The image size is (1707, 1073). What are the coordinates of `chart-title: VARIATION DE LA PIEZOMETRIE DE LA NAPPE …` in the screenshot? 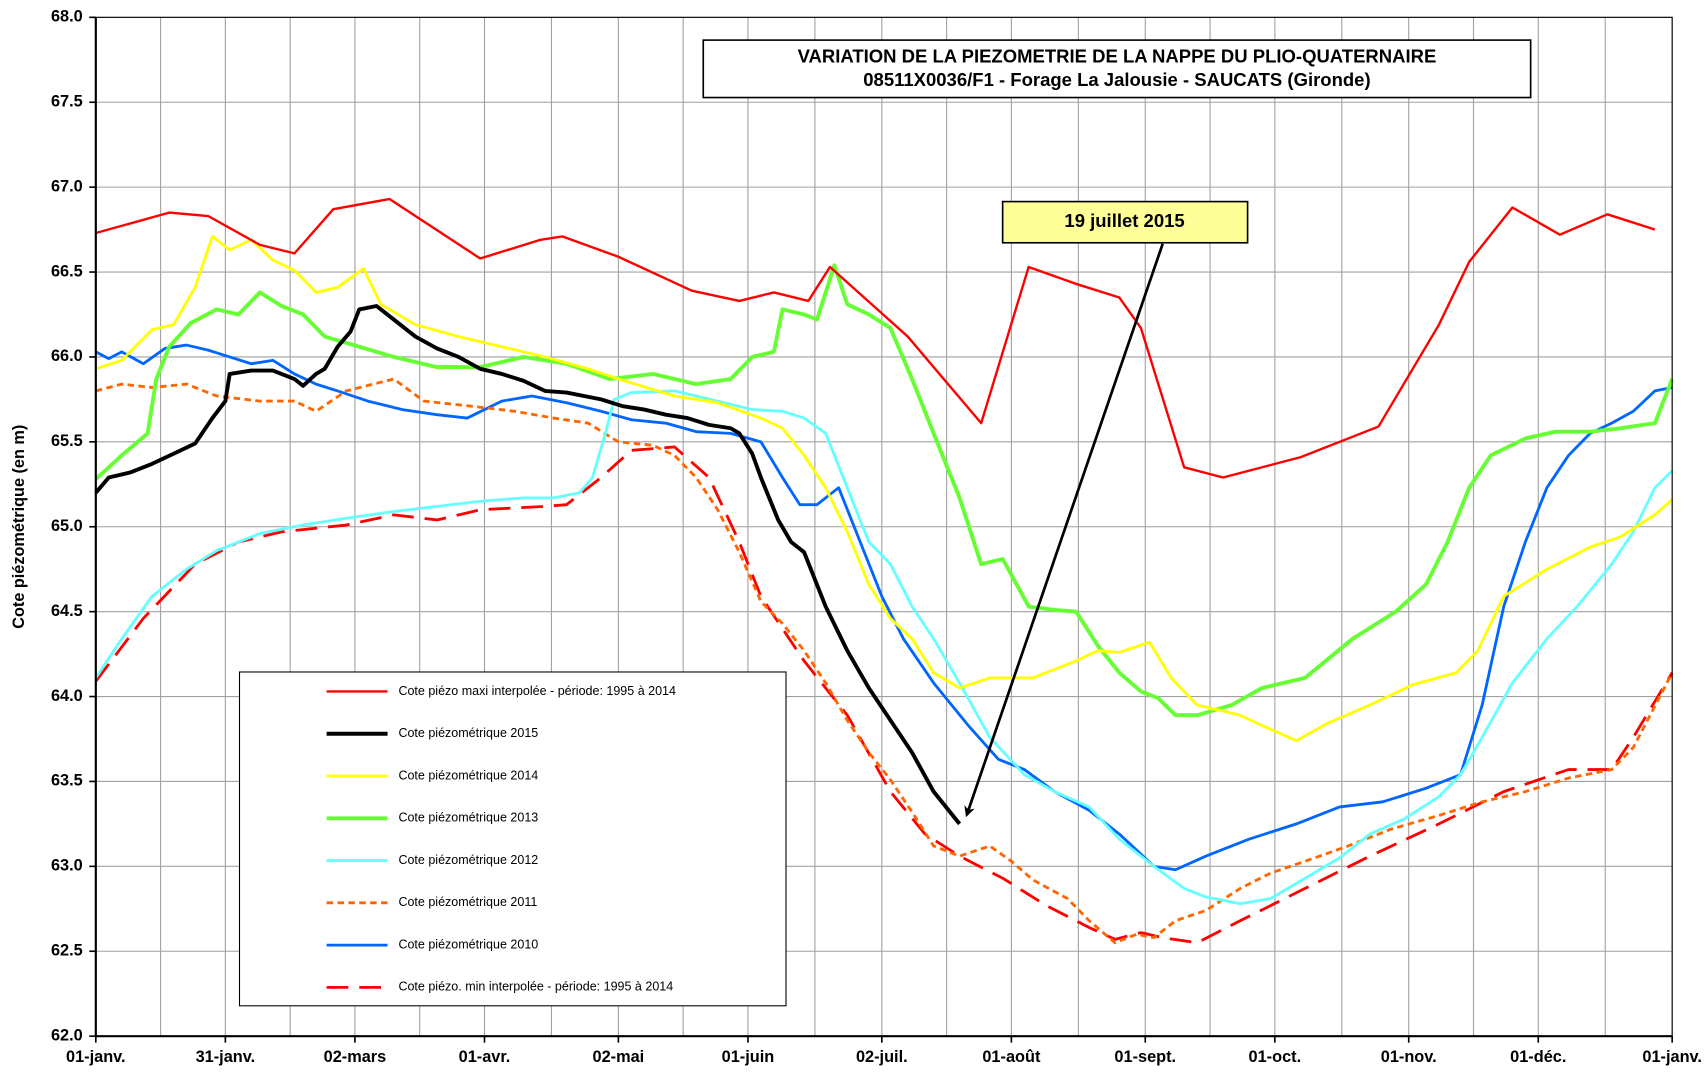 It's located at (1117, 55).